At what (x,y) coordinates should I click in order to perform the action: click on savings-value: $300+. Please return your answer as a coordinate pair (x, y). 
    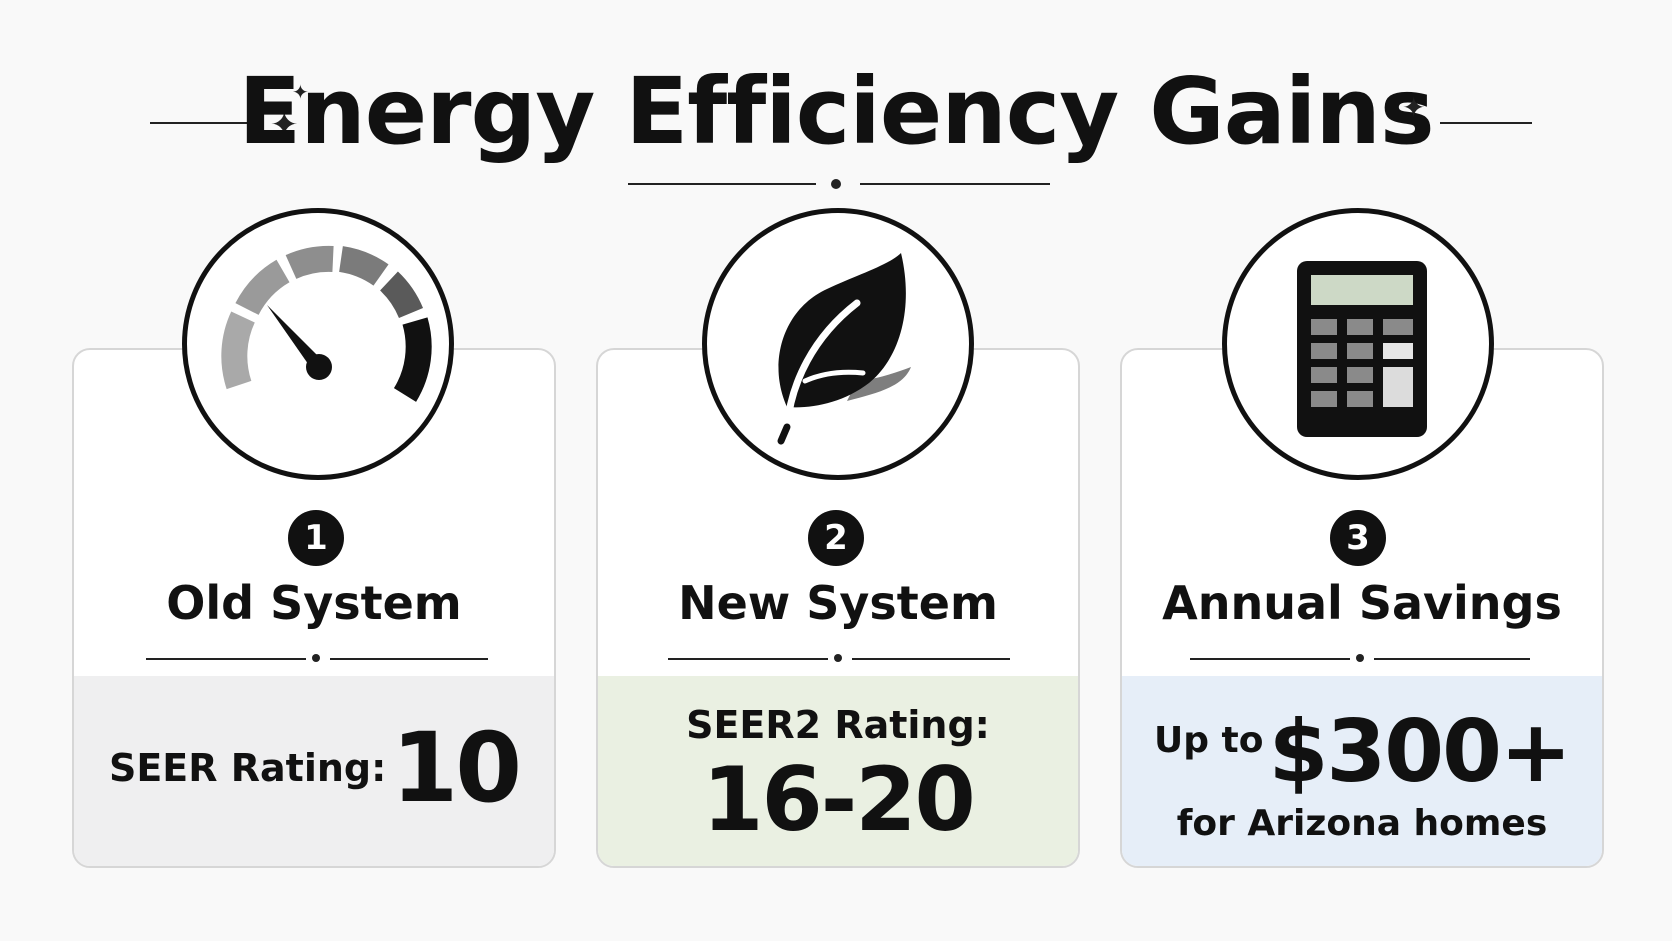
    Looking at the image, I should click on (1420, 752).